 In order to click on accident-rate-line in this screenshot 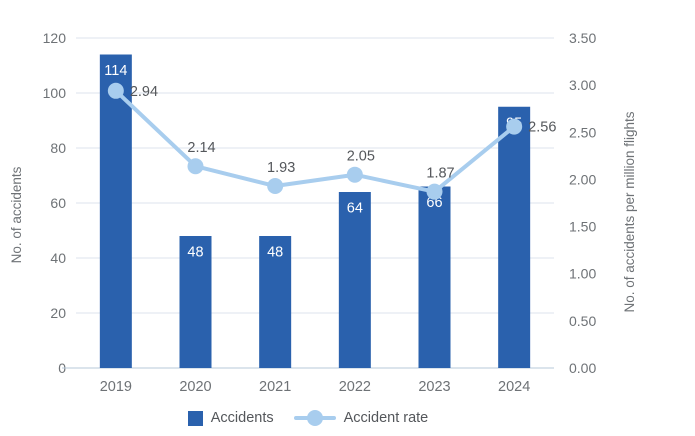, I will do `click(315, 141)`.